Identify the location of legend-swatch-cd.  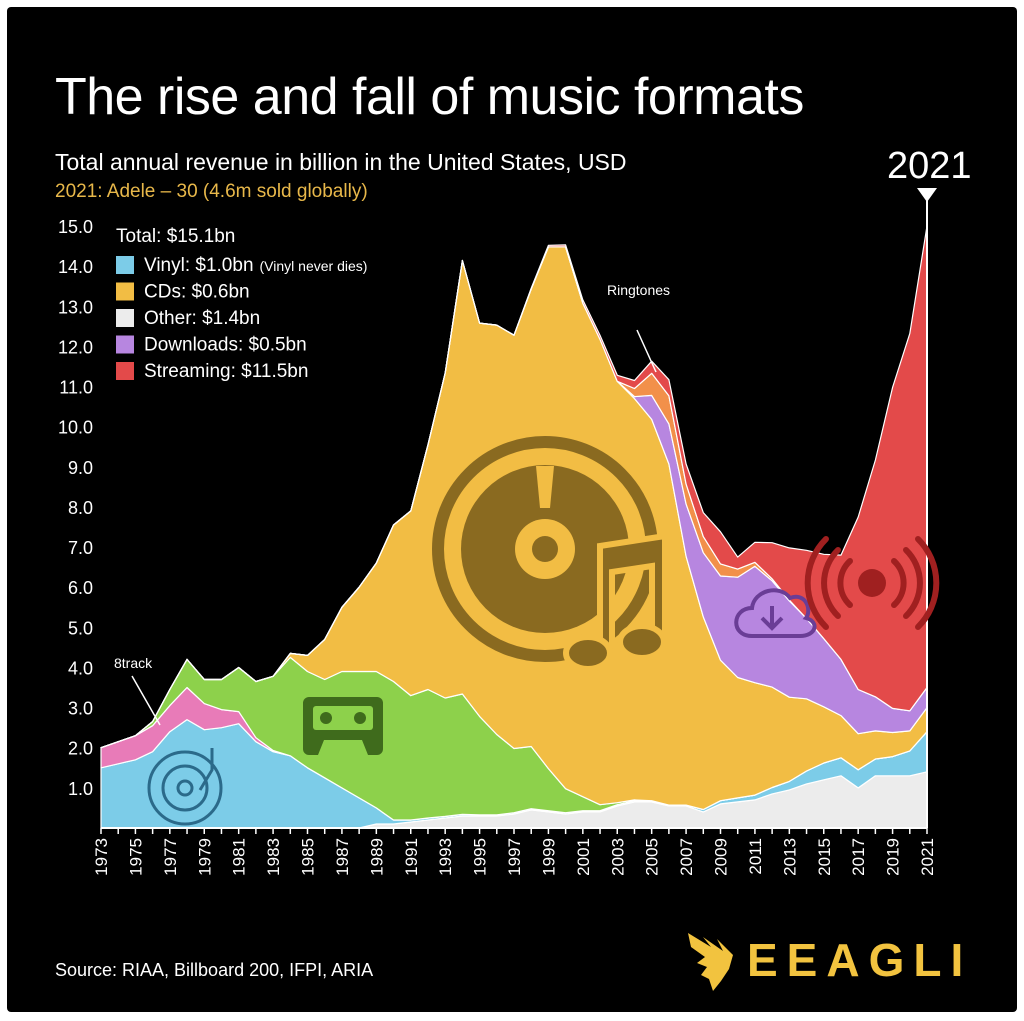
(125, 291).